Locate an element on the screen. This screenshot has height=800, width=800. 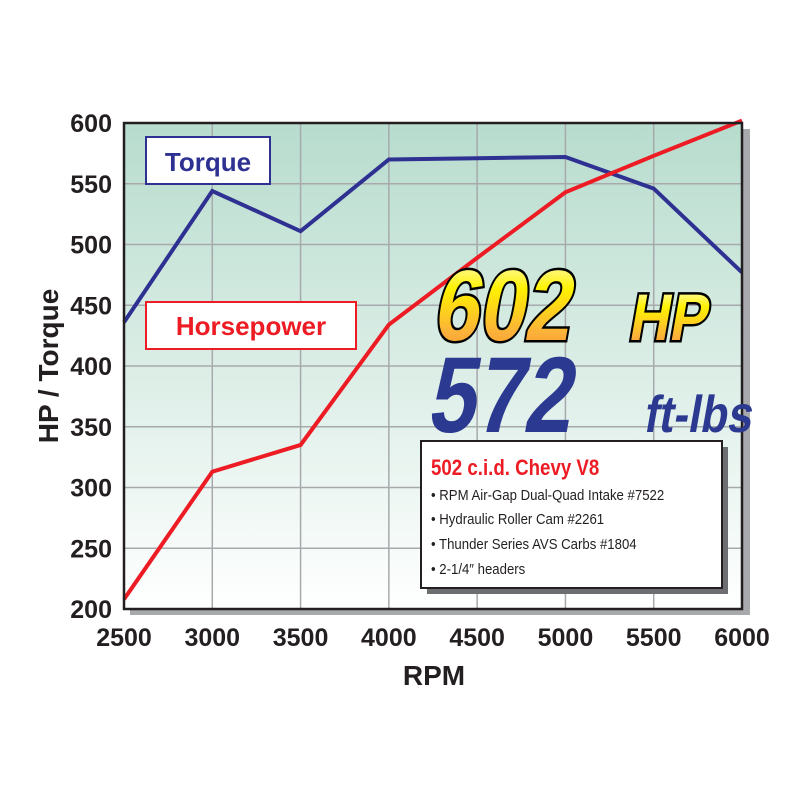
headline-hp: 602 HP is located at coordinates (572, 305).